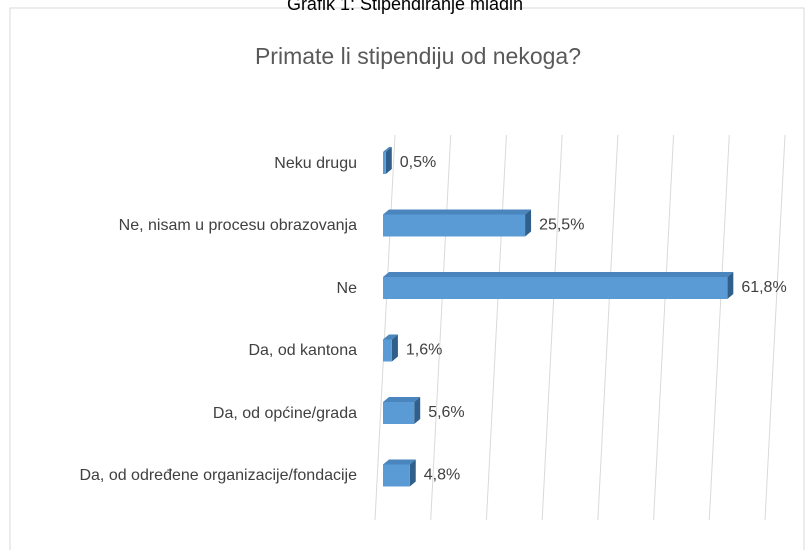 The width and height of the screenshot is (811, 550). What do you see at coordinates (763, 287) in the screenshot?
I see `value-label: 61,8%` at bounding box center [763, 287].